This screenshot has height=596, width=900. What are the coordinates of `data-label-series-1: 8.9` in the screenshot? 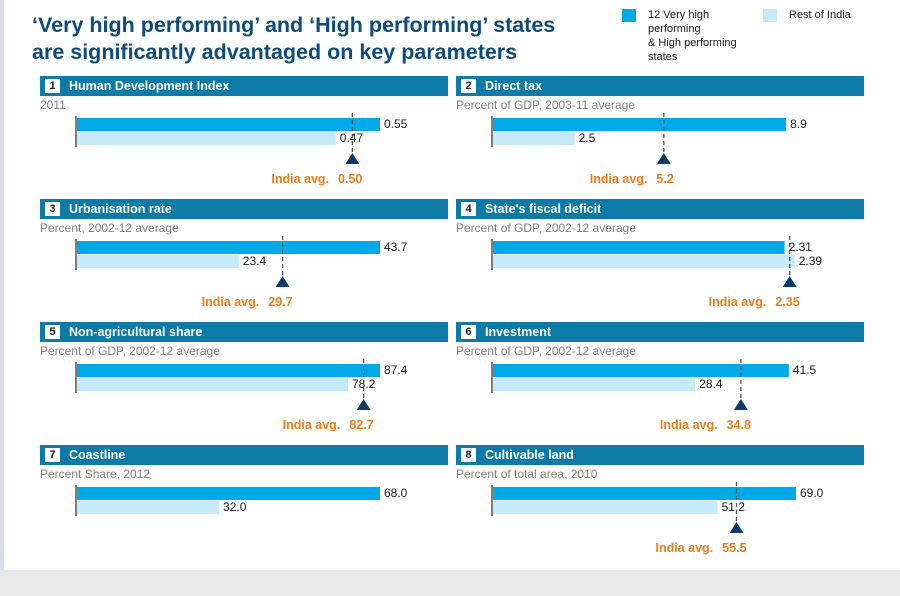 It's located at (798, 124).